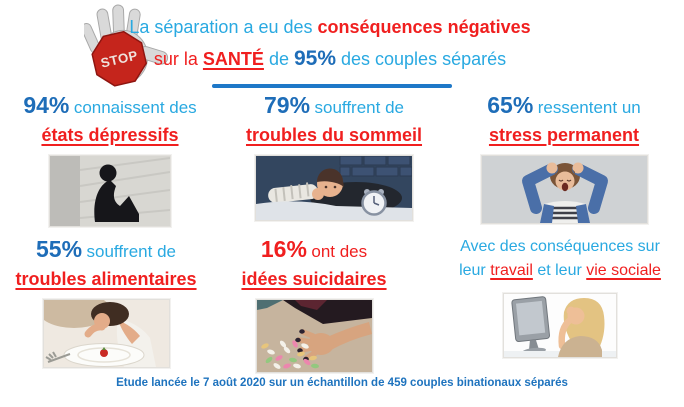 This screenshot has height=407, width=684. I want to click on consequences-line2-pre: leur, so click(475, 270).